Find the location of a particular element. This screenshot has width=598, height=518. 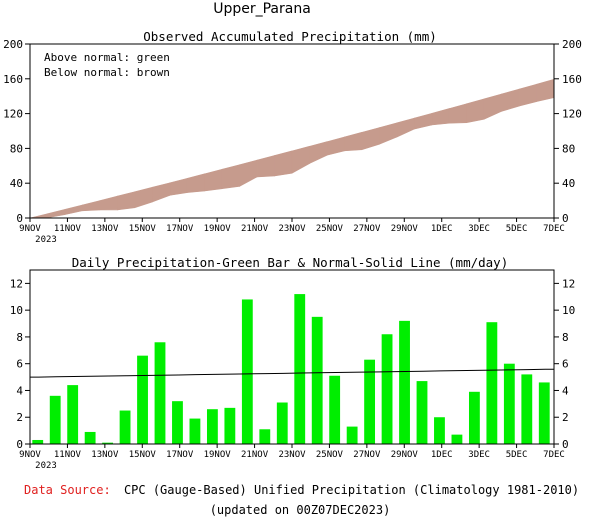

y-tick-label-right: 12 is located at coordinates (568, 283).